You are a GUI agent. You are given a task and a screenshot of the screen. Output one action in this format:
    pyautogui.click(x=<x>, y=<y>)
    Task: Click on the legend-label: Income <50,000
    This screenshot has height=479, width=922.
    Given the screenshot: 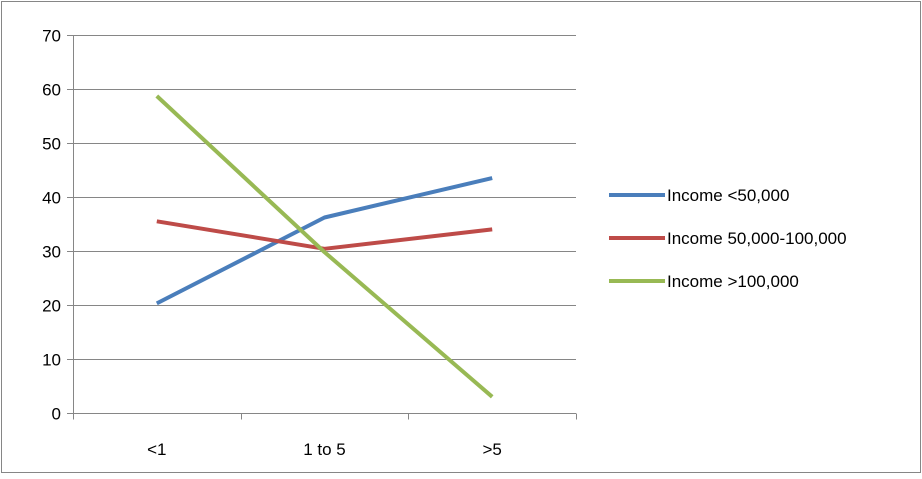 What is the action you would take?
    pyautogui.click(x=728, y=195)
    